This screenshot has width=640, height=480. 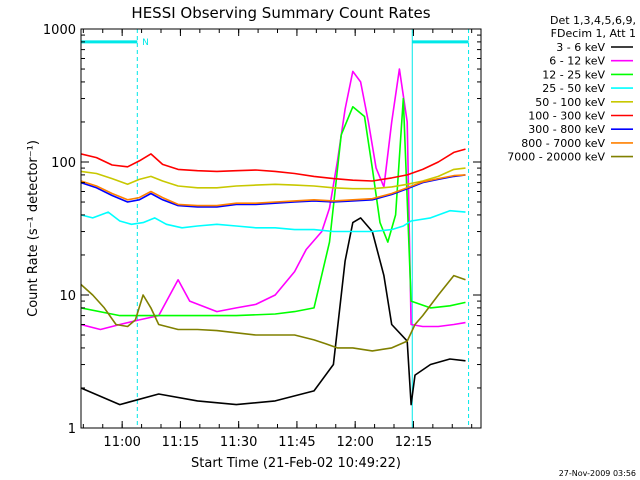 What do you see at coordinates (593, 33) in the screenshot?
I see `legend-header-line-2: FDecim 1, Att 1` at bounding box center [593, 33].